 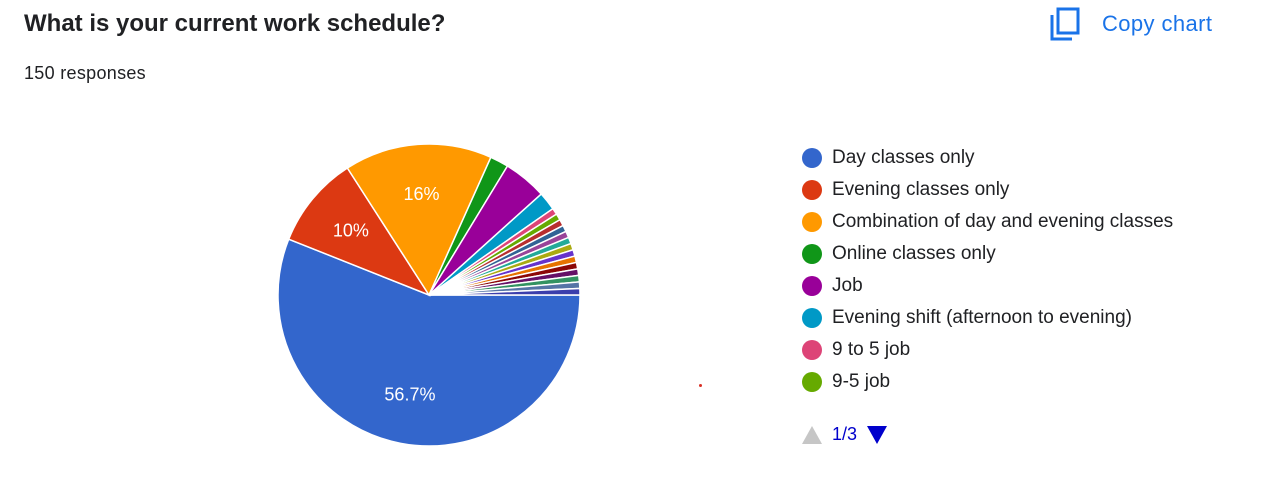 I want to click on legend-item: Day classes only, so click(x=987, y=158).